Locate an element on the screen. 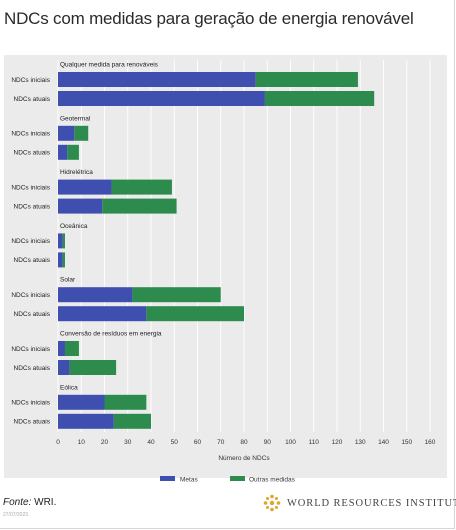 This screenshot has height=530, width=456. x-tick-label: 10 is located at coordinates (82, 442).